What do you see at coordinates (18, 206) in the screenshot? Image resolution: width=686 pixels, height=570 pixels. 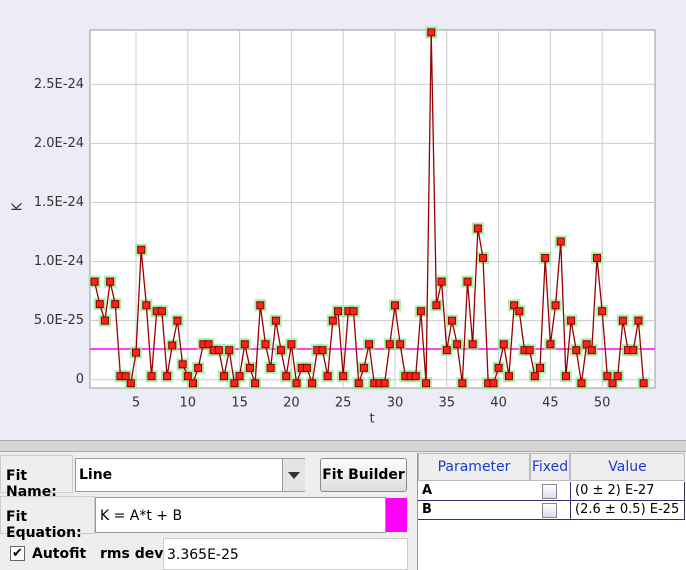 I see `y-axis-label: K` at bounding box center [18, 206].